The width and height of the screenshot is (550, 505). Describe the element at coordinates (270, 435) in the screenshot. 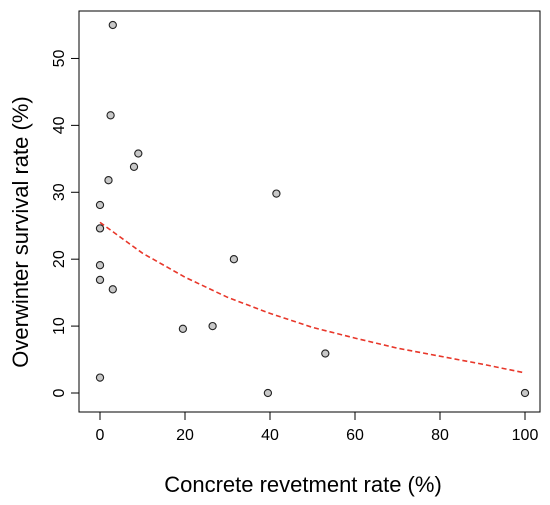

I see `x-tick-label: 40` at that location.